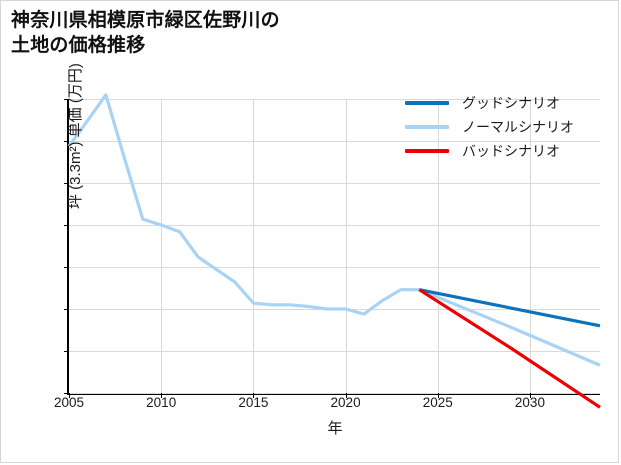  I want to click on legend-swatch-good, so click(427, 103).